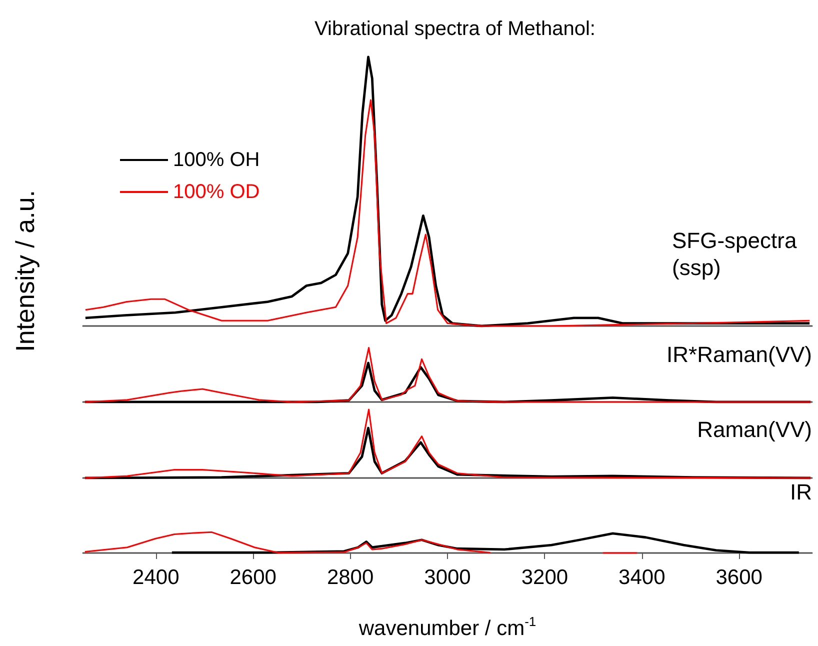  What do you see at coordinates (455, 29) in the screenshot?
I see `chart-title: Vibrational spectra of Methanol:` at bounding box center [455, 29].